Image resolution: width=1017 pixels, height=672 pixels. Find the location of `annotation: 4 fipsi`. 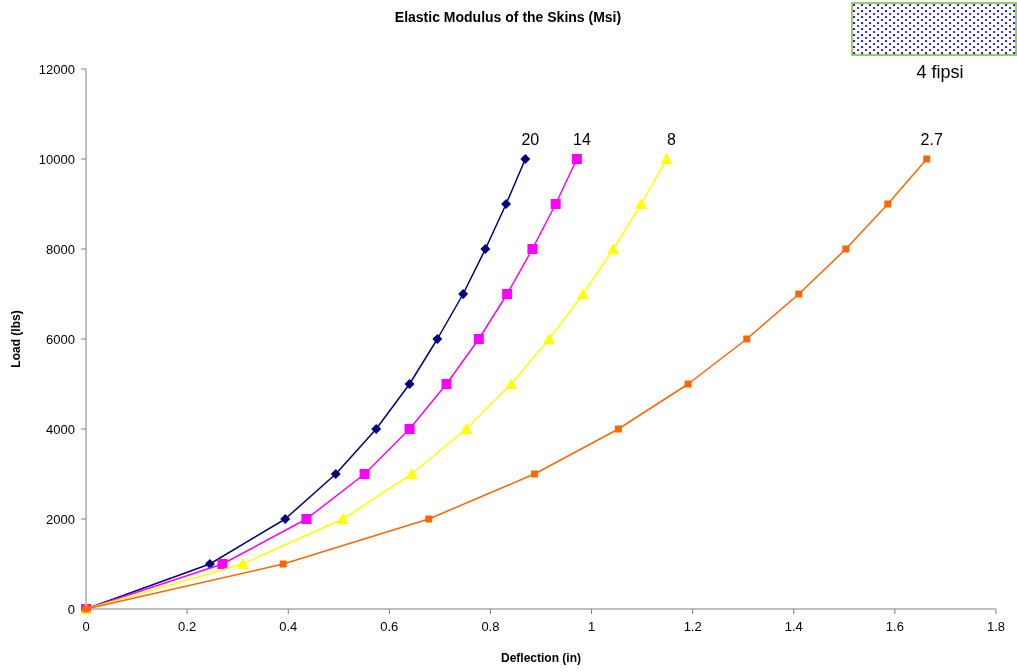

annotation: 4 fipsi is located at coordinates (940, 72).